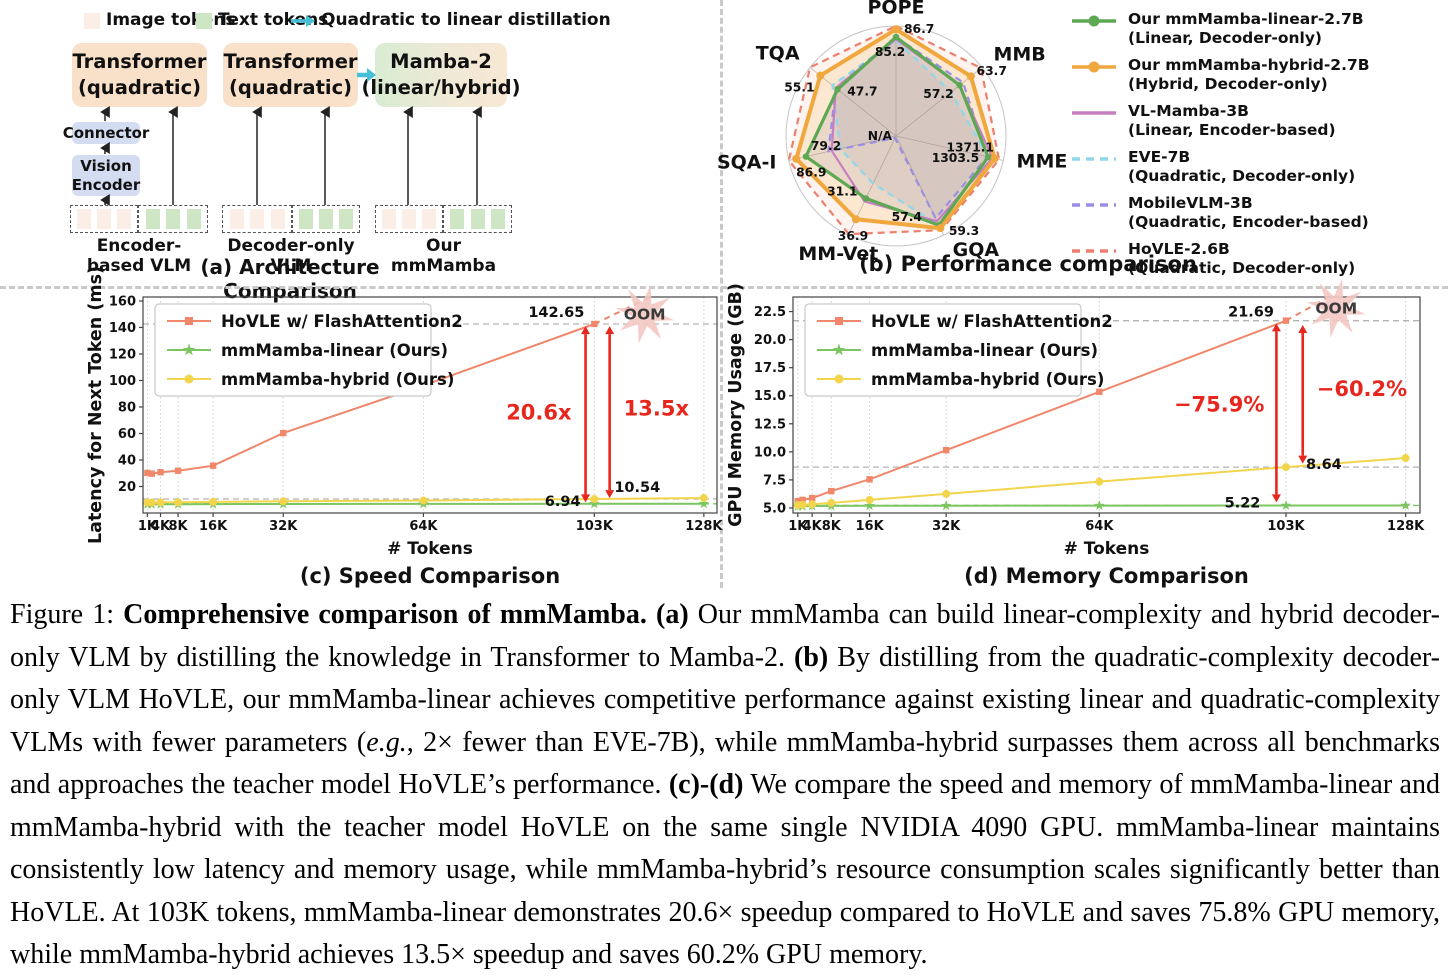 Image resolution: width=1448 pixels, height=977 pixels. Describe the element at coordinates (907, 217) in the screenshot. I see `svg-text: 57.4` at that location.